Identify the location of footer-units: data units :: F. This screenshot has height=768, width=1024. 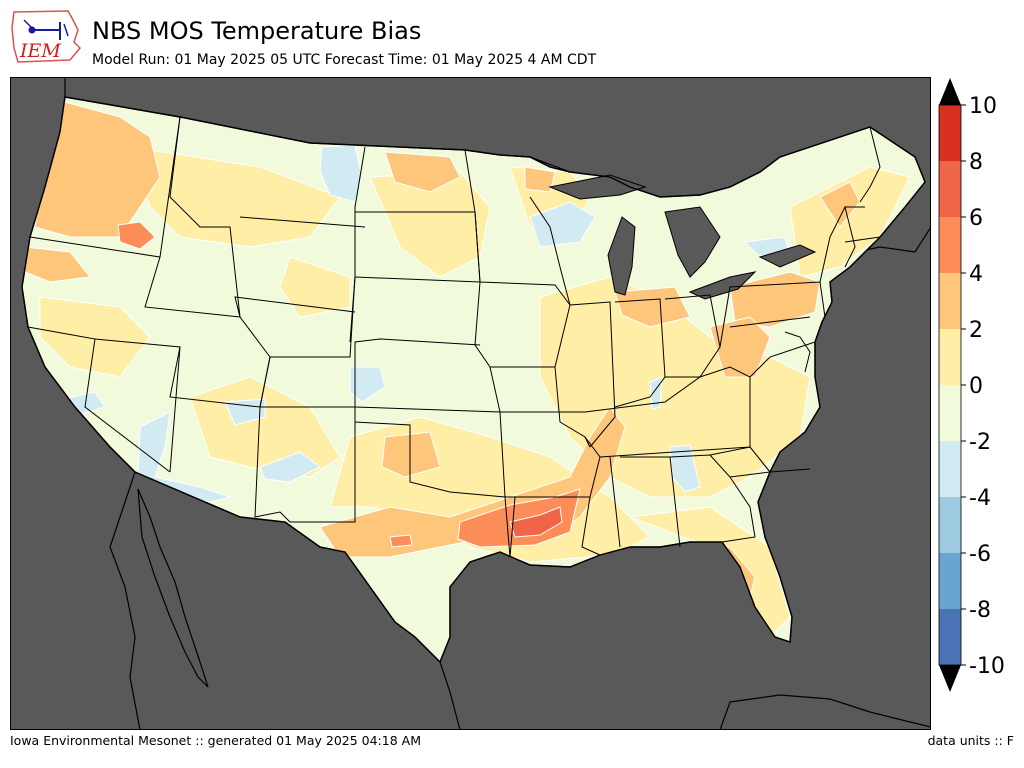
(970, 740).